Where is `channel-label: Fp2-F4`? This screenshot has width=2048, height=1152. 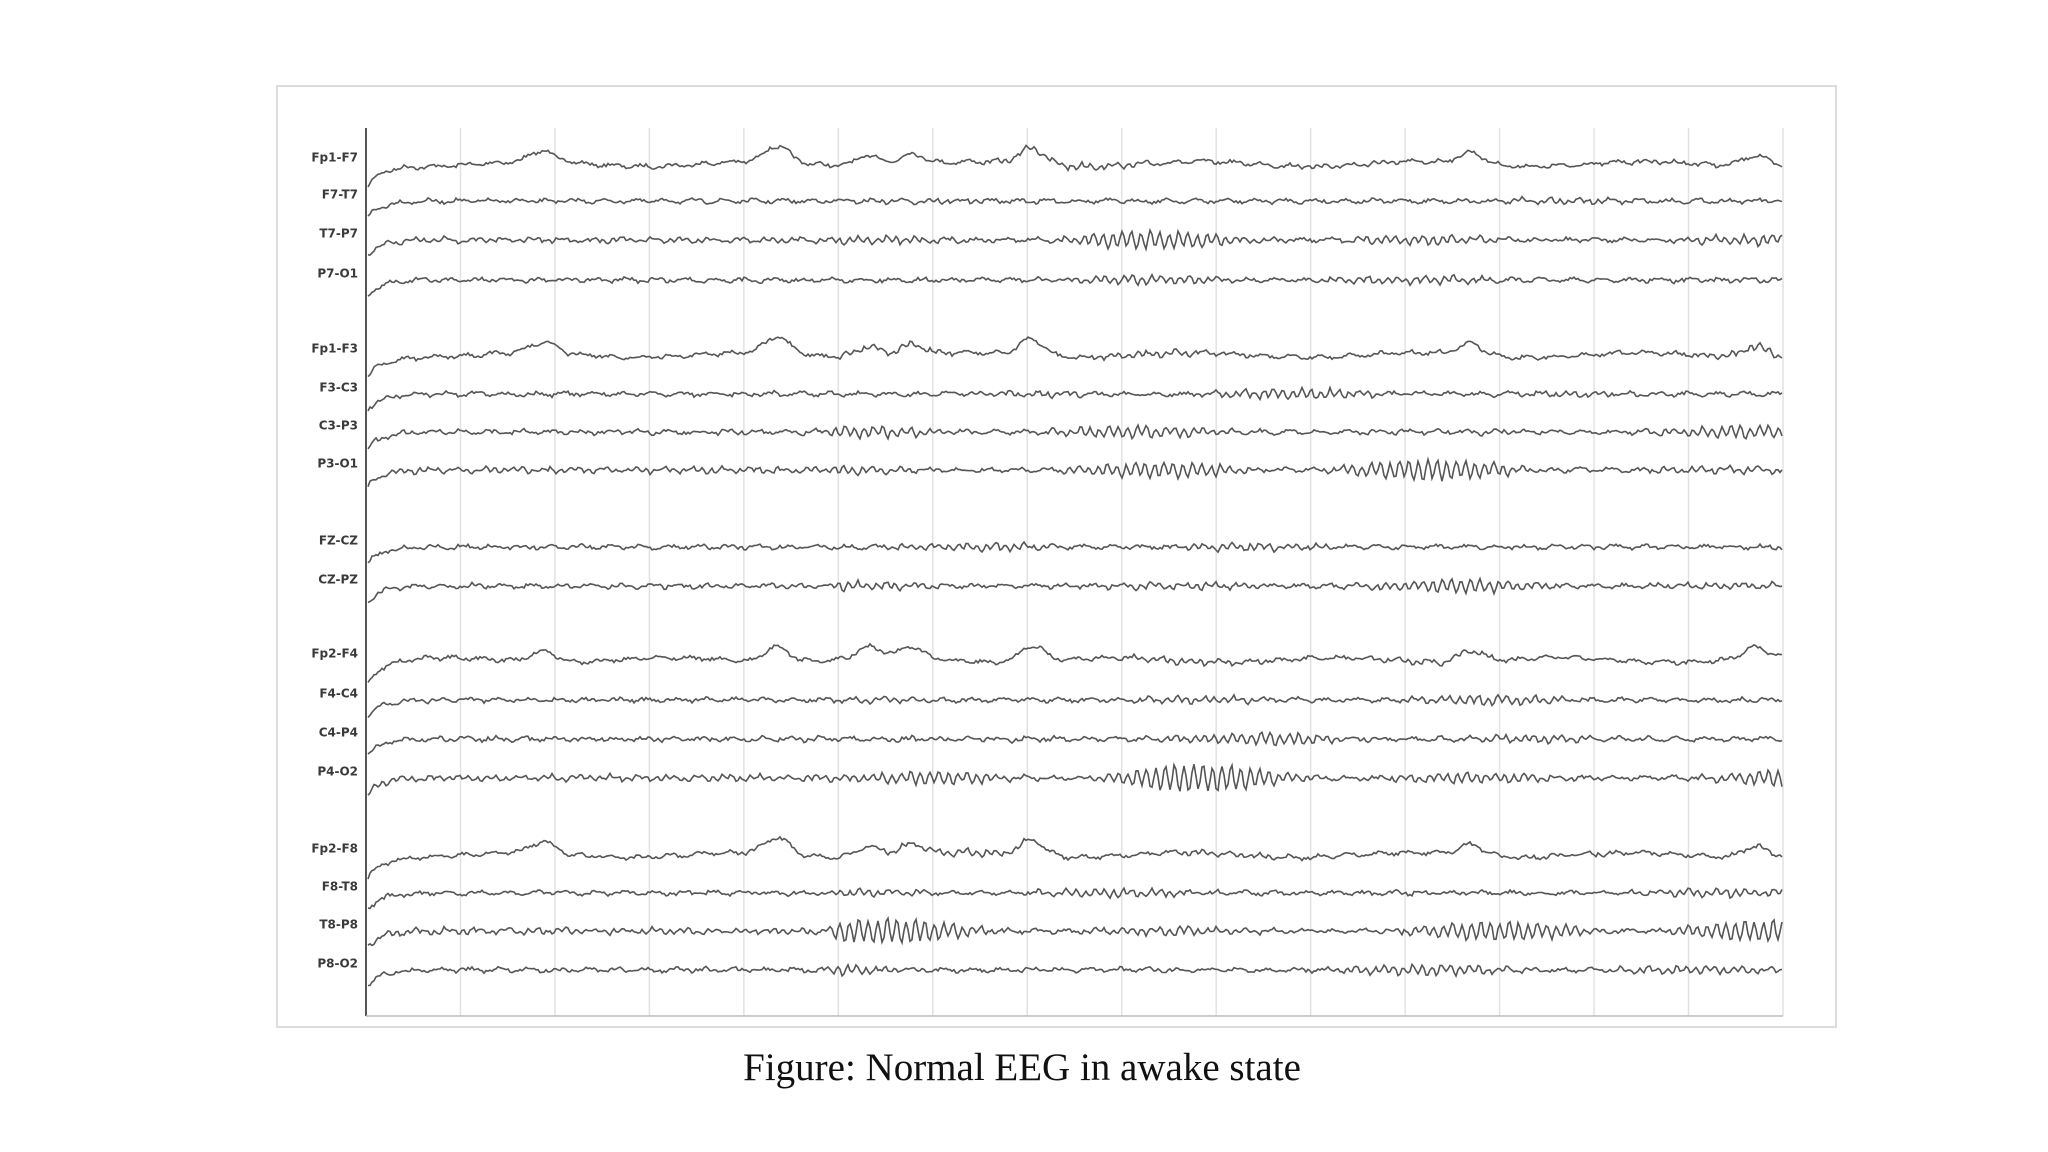 channel-label: Fp2-F4 is located at coordinates (334, 654).